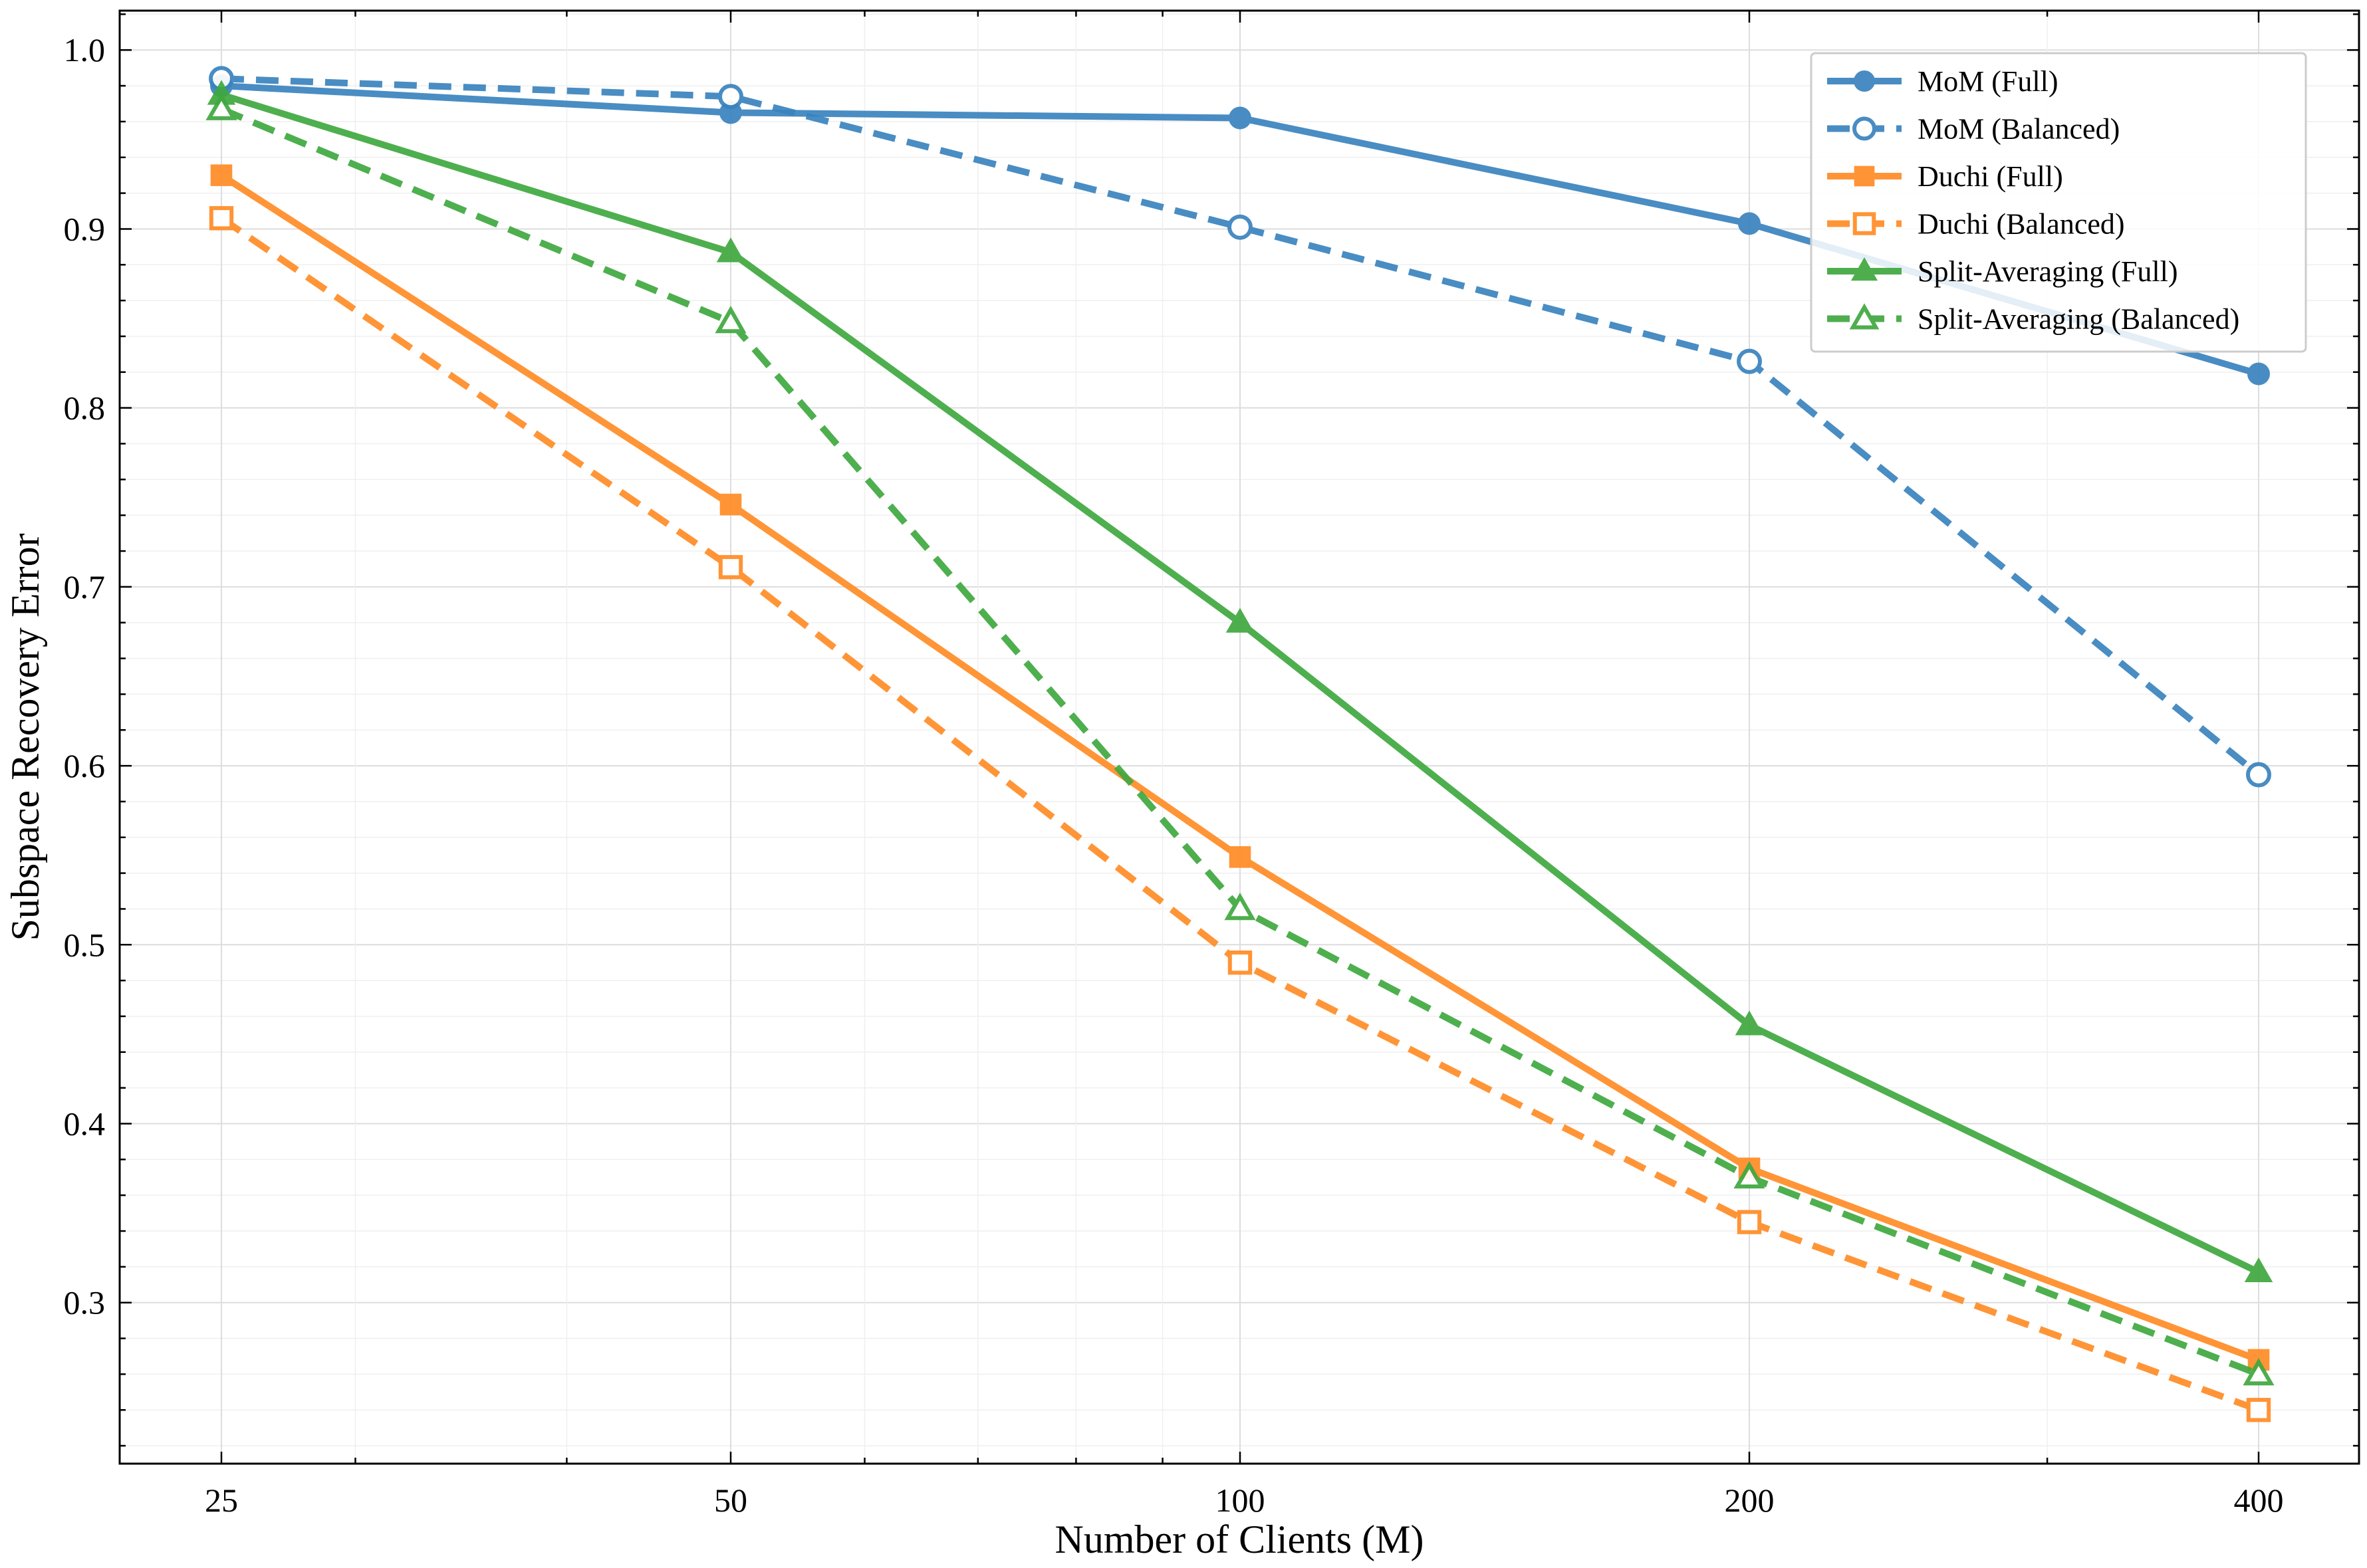 This screenshot has width=2367, height=1568. I want to click on x-tick-label: 25, so click(221, 1500).